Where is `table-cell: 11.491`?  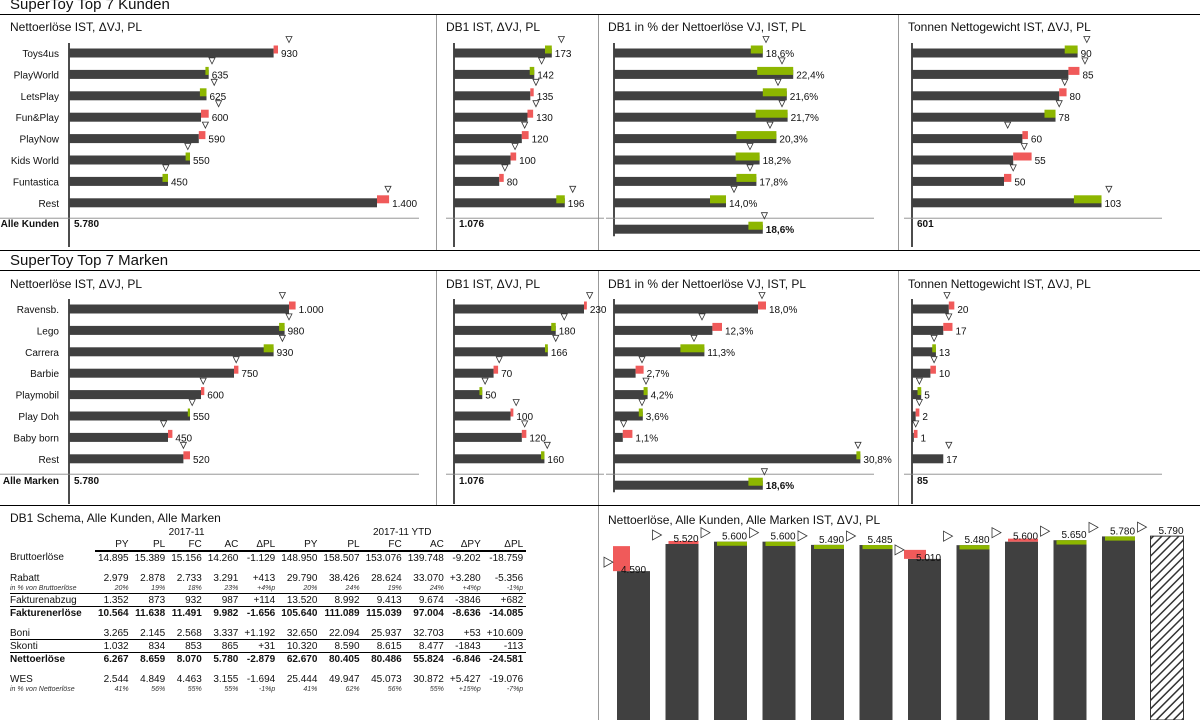 table-cell: 11.491 is located at coordinates (186, 612).